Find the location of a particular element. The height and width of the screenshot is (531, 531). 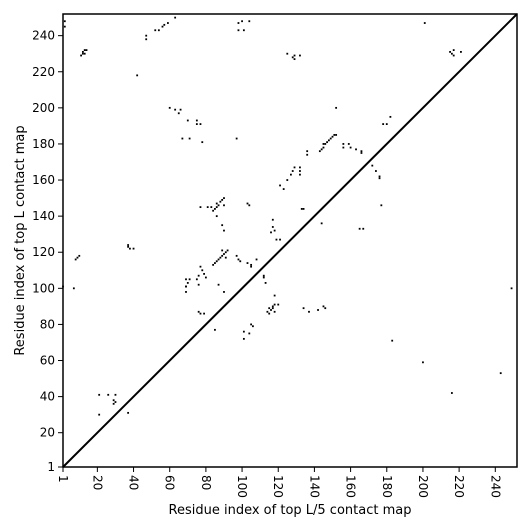

x-tick-label: 120 is located at coordinates (278, 486).